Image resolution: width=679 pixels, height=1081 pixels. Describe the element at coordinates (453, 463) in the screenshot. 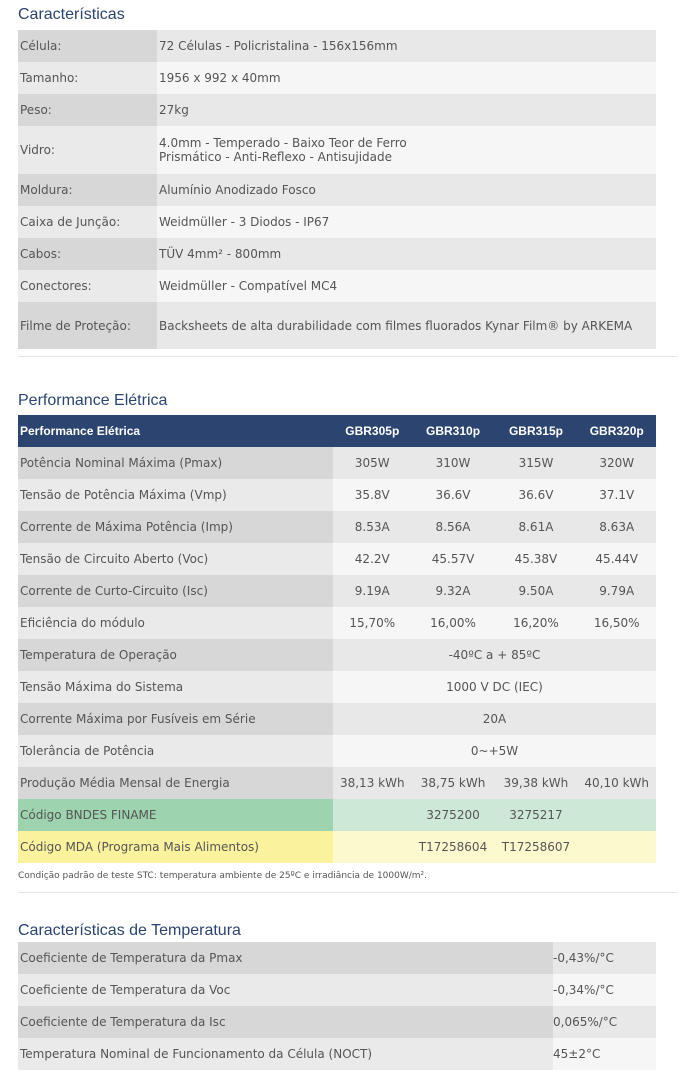

I see `row-value: 310W` at that location.